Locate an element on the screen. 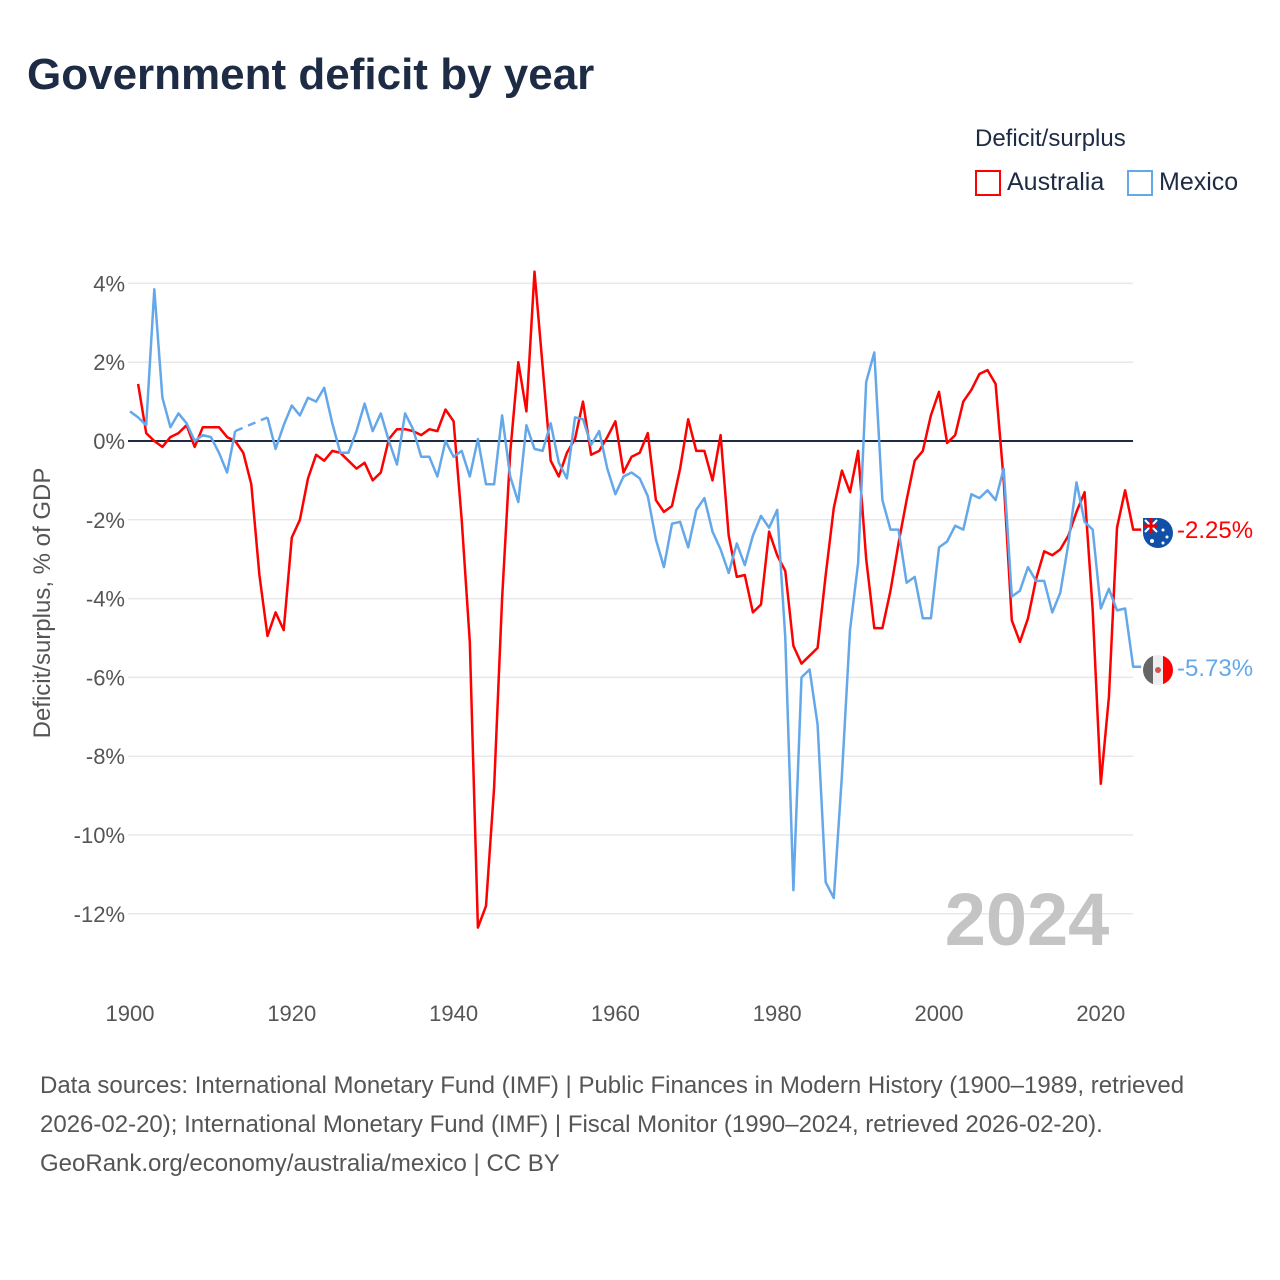 This screenshot has height=1280, width=1280. y-tick-label: 0% is located at coordinates (109, 441).